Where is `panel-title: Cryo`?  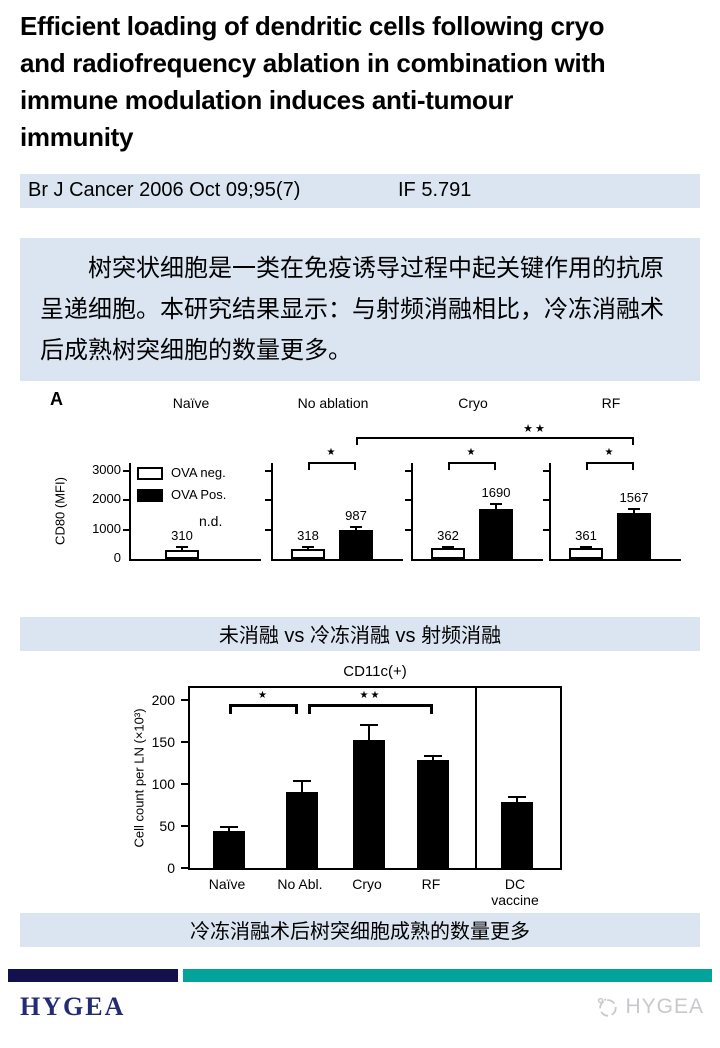
panel-title: Cryo is located at coordinates (473, 402).